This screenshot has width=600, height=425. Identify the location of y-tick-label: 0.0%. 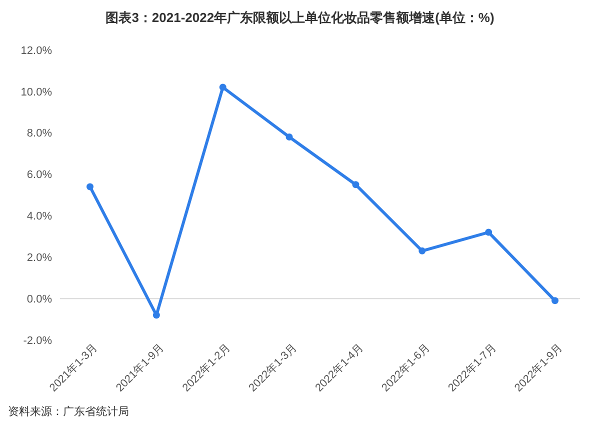
(39, 299).